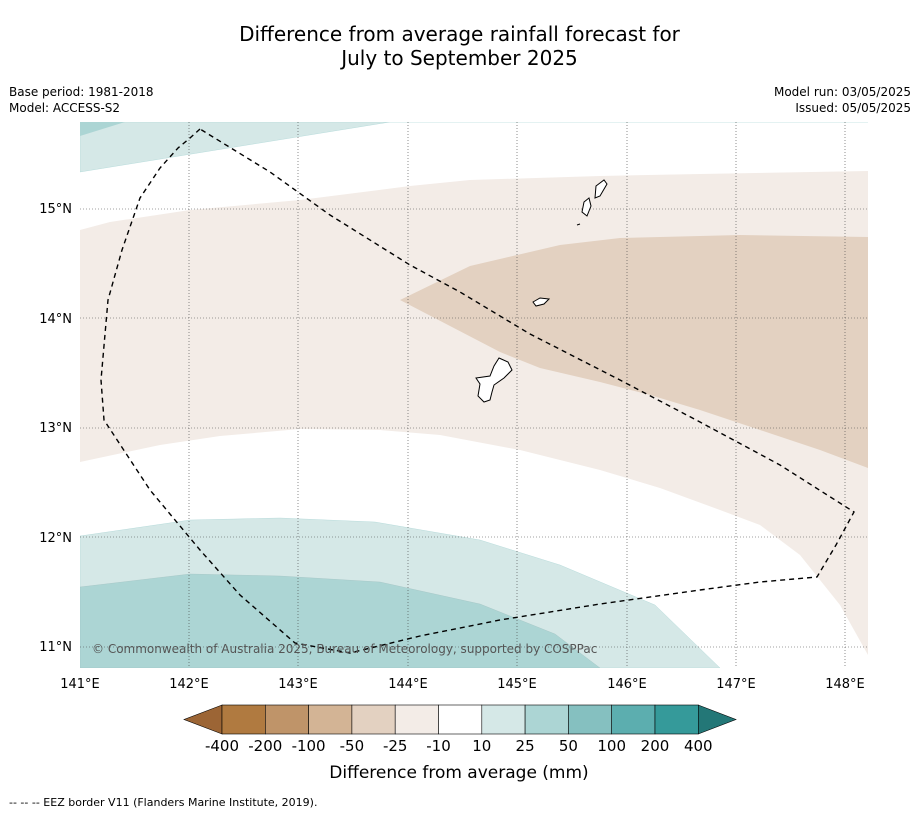  Describe the element at coordinates (611, 746) in the screenshot. I see `colorbar-tick-label: 100` at that location.